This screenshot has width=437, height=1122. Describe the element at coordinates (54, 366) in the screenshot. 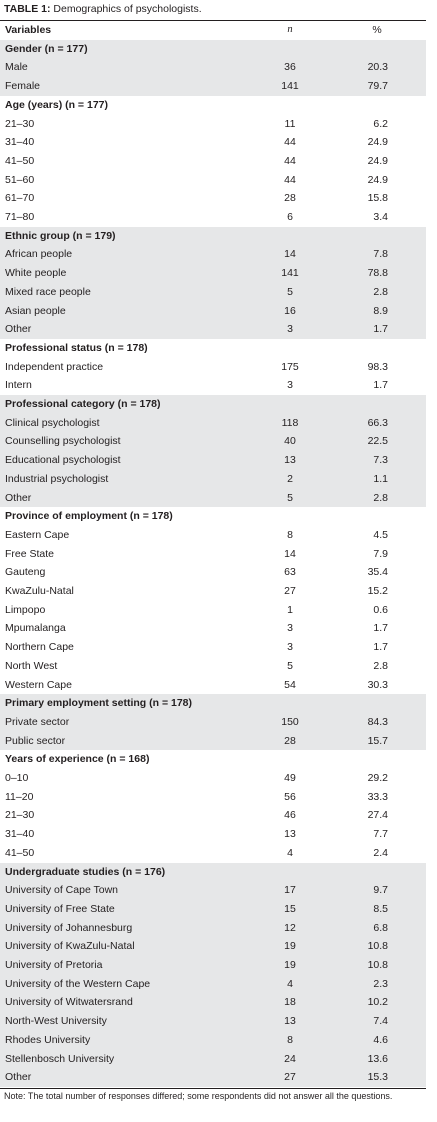

I see `cell-variable: Independent practice` at that location.